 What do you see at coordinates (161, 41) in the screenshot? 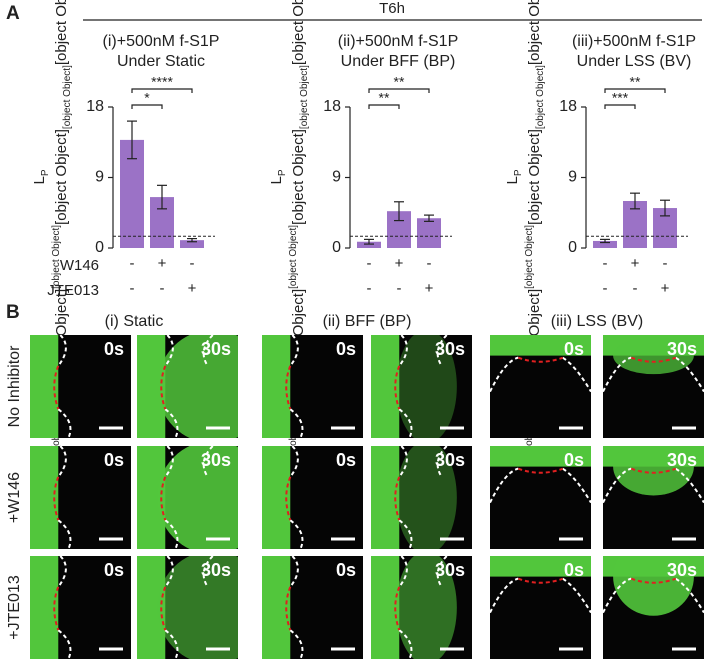
I see `chart-title: (i)+500nM f-S1P` at bounding box center [161, 41].